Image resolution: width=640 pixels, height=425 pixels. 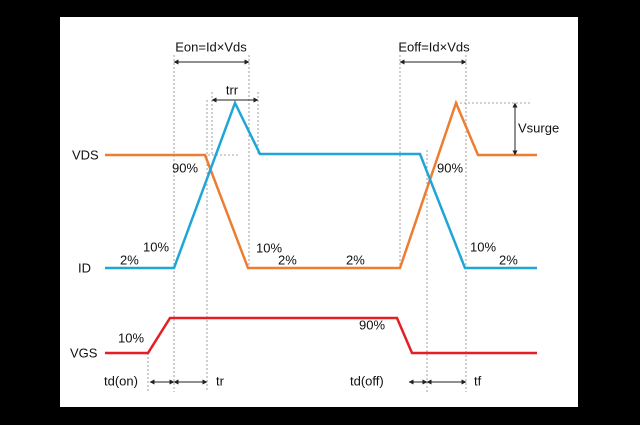 What do you see at coordinates (478, 380) in the screenshot?
I see `interval-label: tf` at bounding box center [478, 380].